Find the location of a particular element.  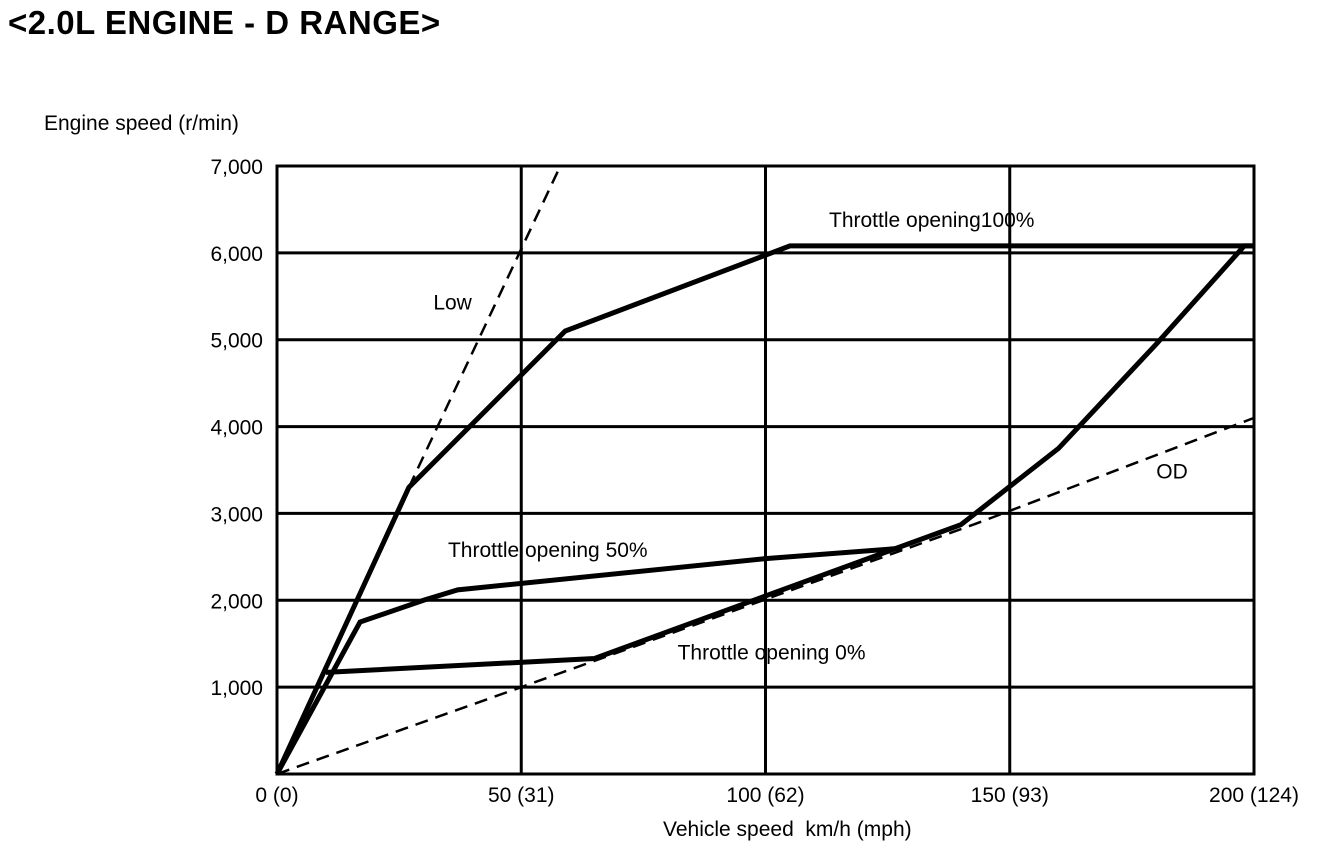

x-tick-label: 150 (93) is located at coordinates (1010, 795).